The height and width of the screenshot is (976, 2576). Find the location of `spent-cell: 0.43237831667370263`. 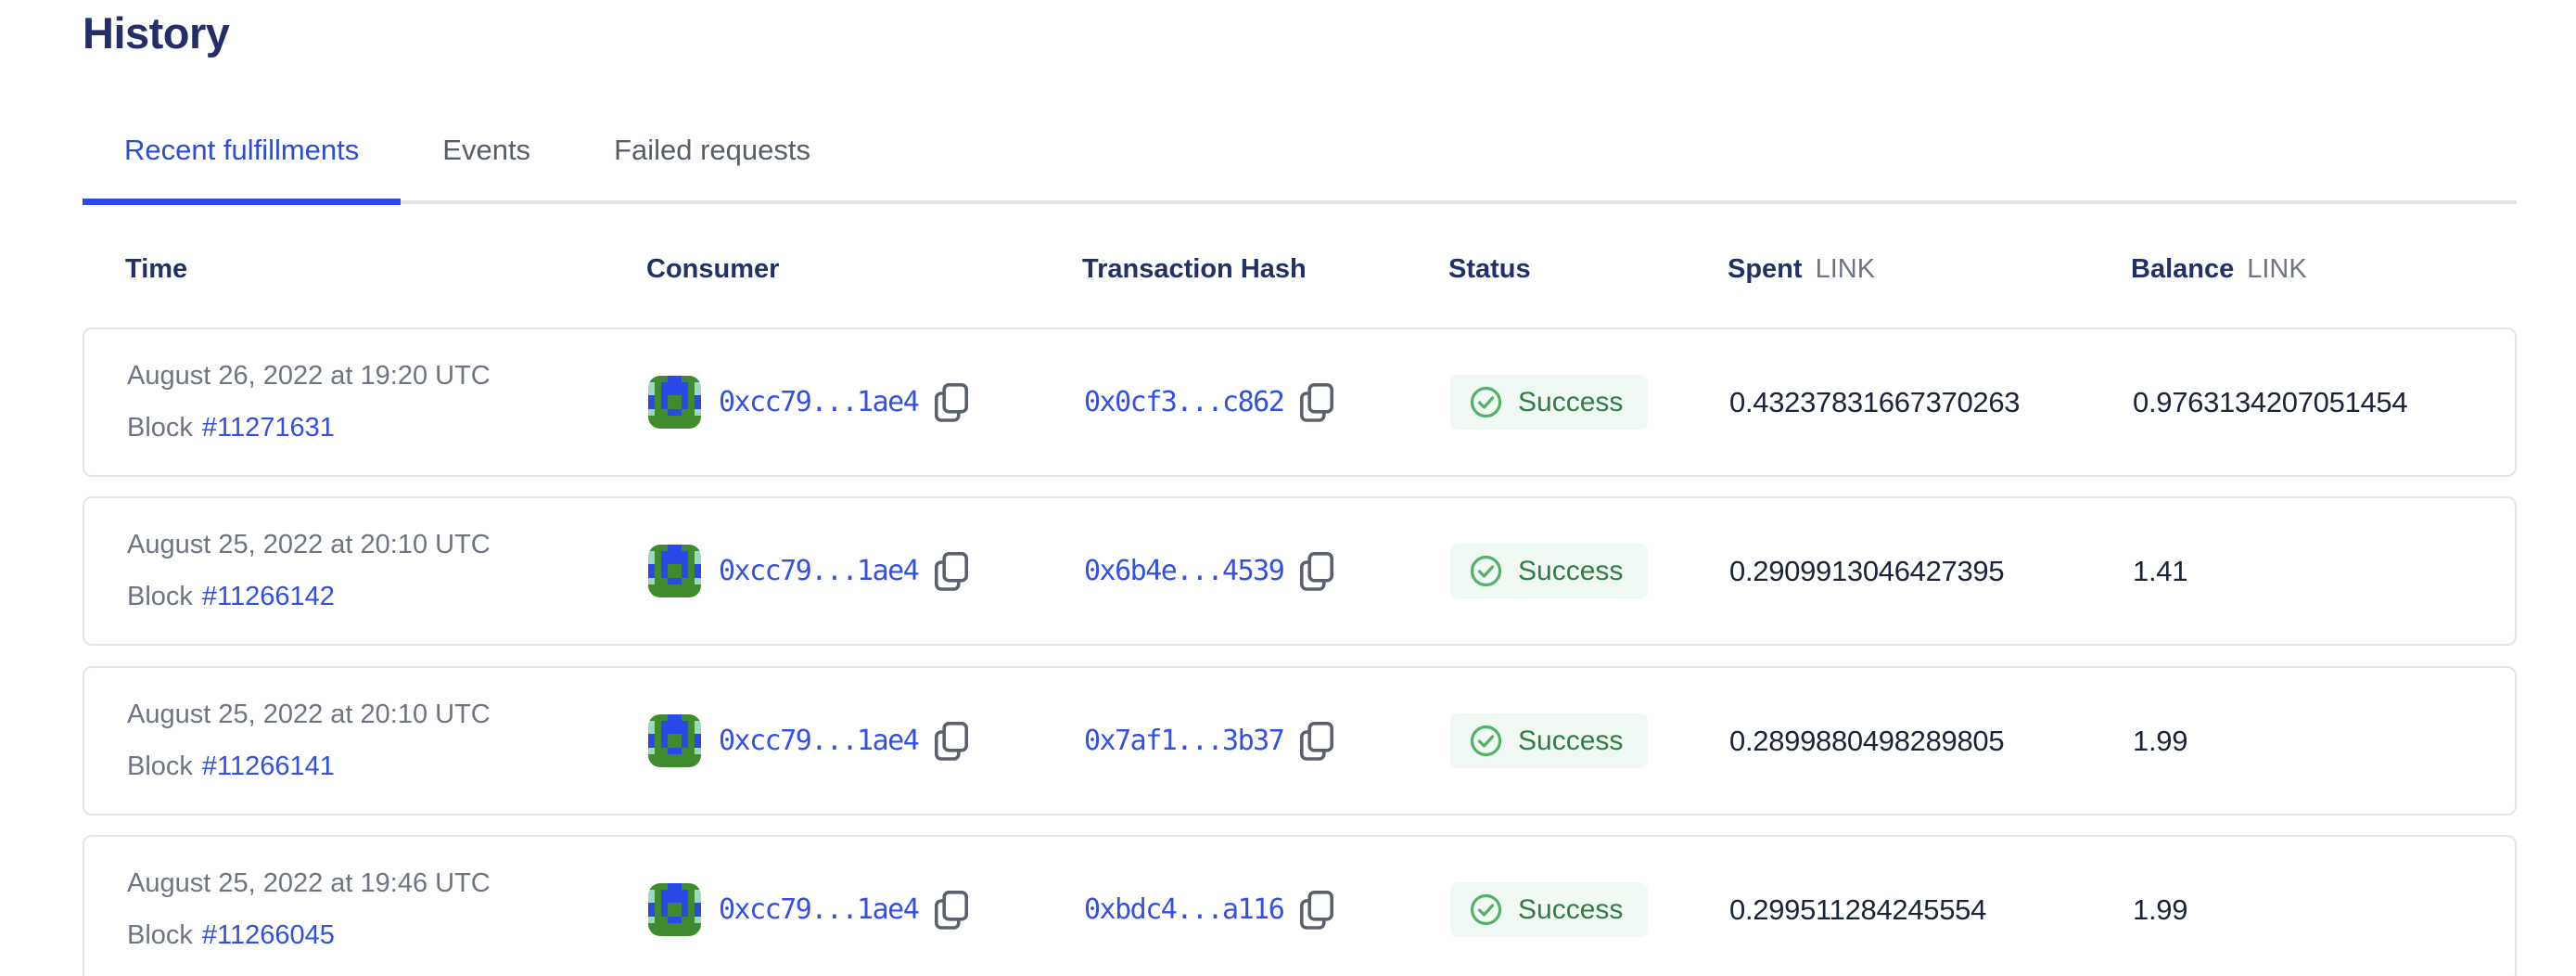

spent-cell: 0.43237831667370263 is located at coordinates (1875, 402).